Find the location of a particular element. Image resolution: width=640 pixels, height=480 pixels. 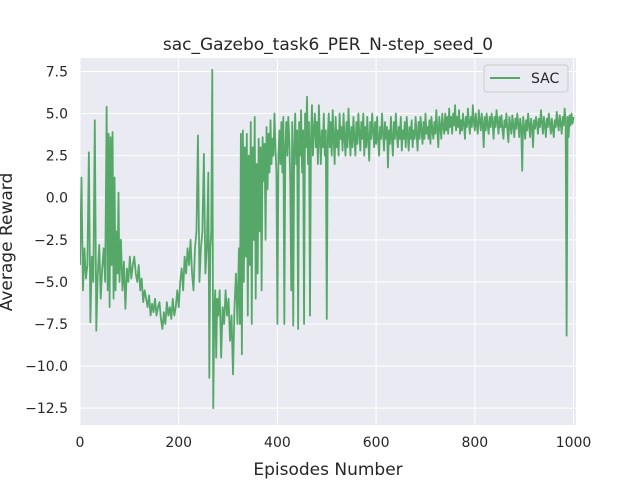

y-tick-label: −12.5 is located at coordinates (46, 409).